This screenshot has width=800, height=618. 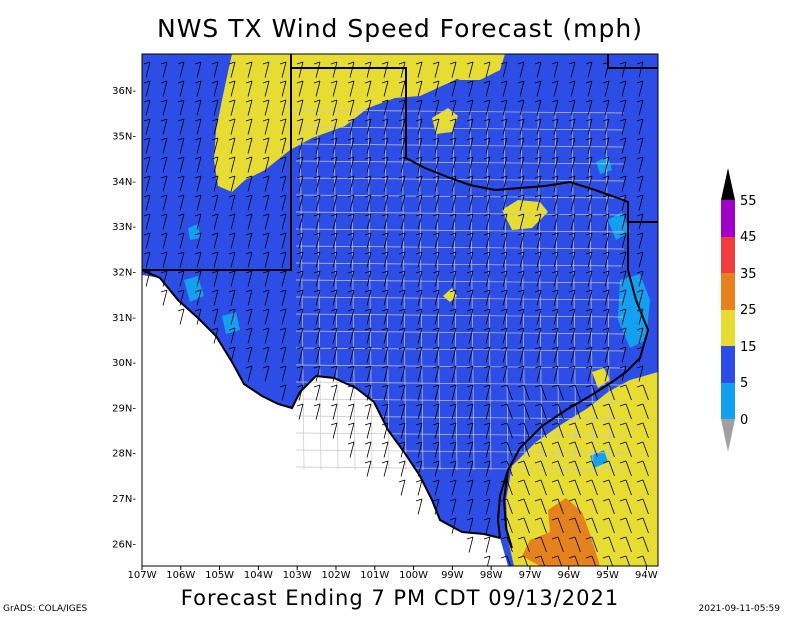 I want to click on lon-label: 94W, so click(x=646, y=575).